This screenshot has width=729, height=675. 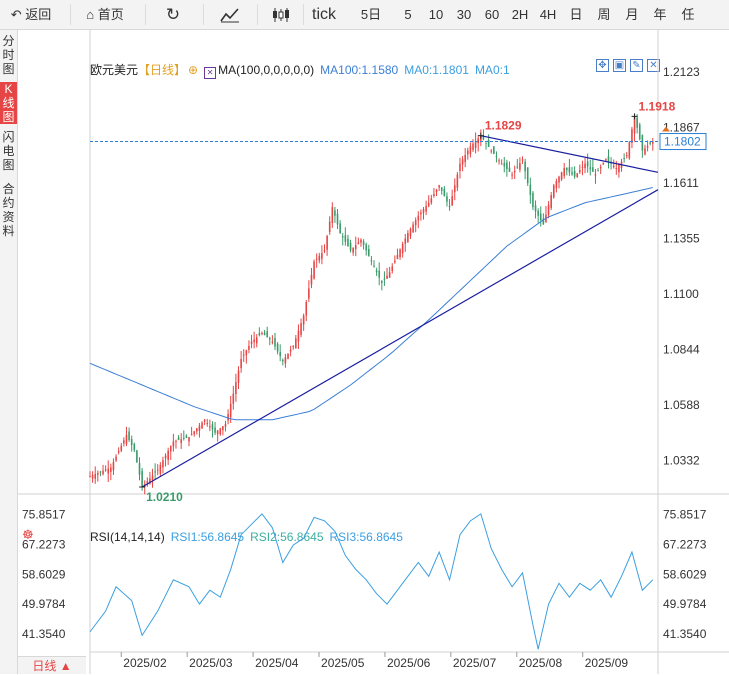 I want to click on expand-icon: ✥, so click(x=602, y=65).